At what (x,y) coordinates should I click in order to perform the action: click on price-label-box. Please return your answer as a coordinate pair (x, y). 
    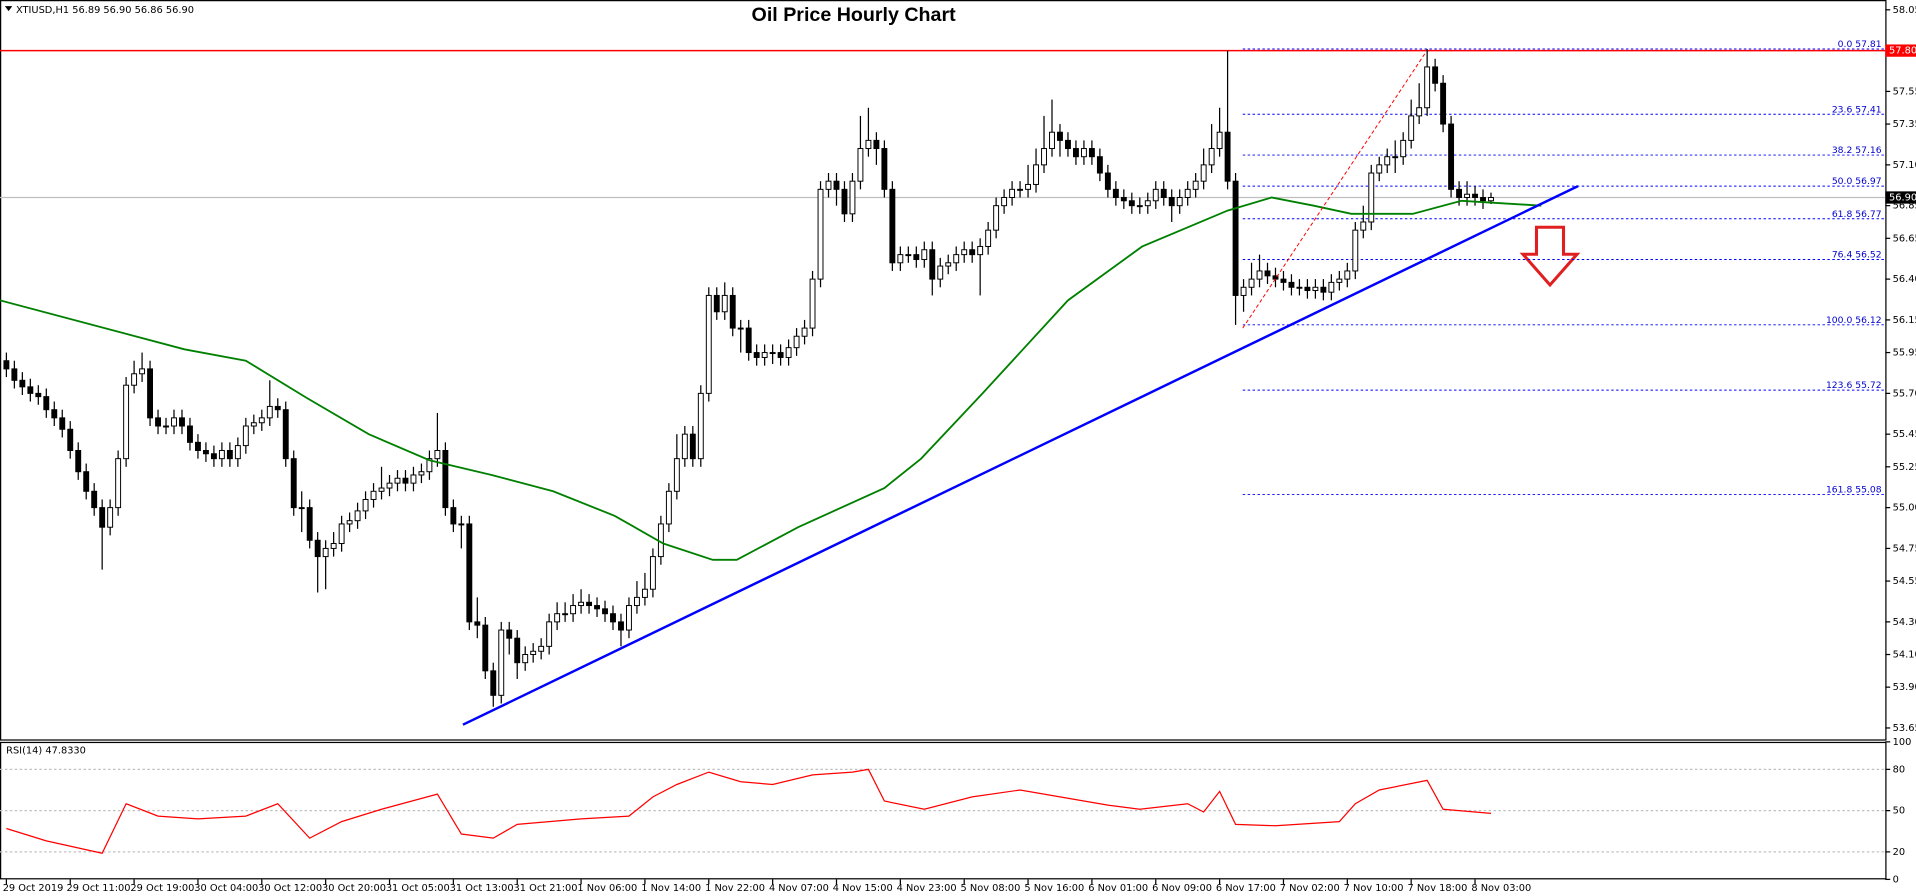
    Looking at the image, I should click on (1900, 197).